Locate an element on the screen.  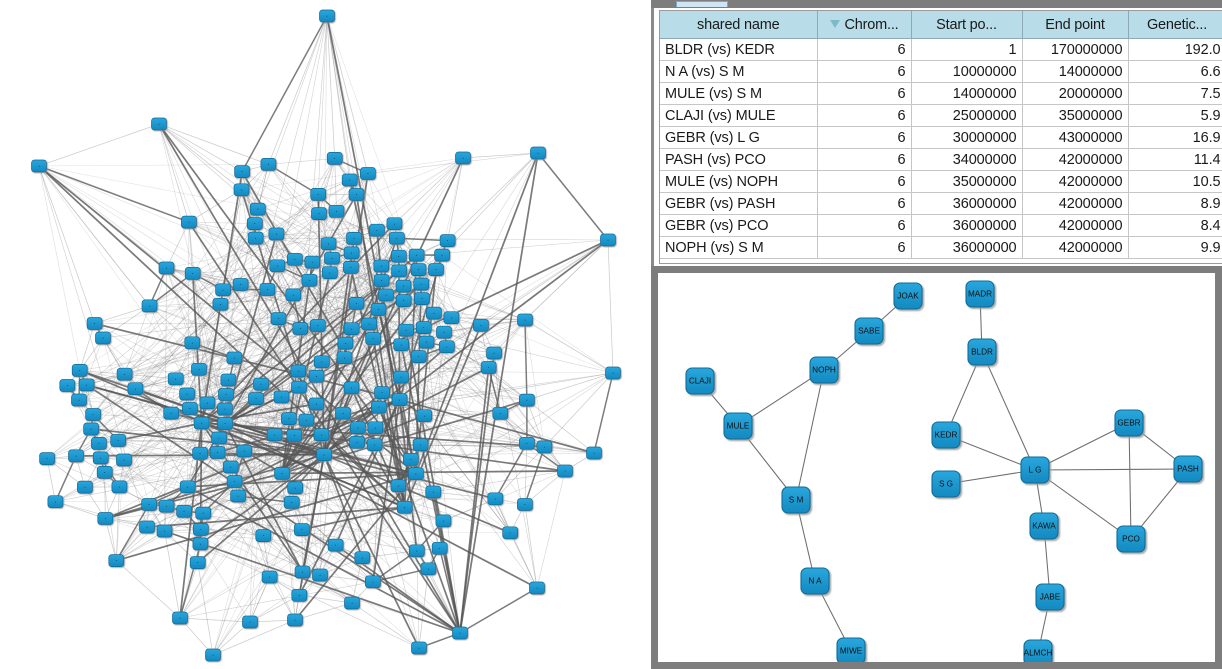
detail-network-node: ALMCH is located at coordinates (1038, 650).